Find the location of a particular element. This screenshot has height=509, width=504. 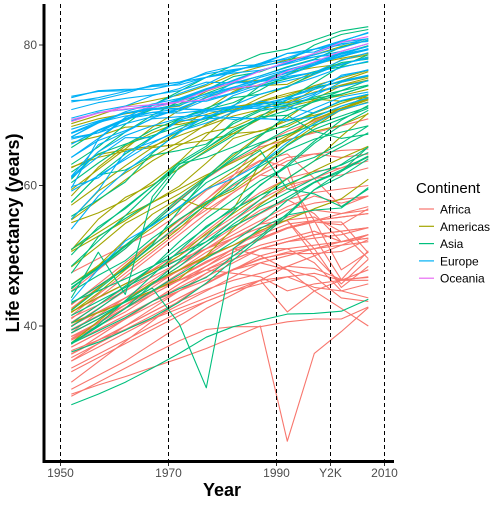

x-tick-label-2000: Y2K is located at coordinates (330, 473).